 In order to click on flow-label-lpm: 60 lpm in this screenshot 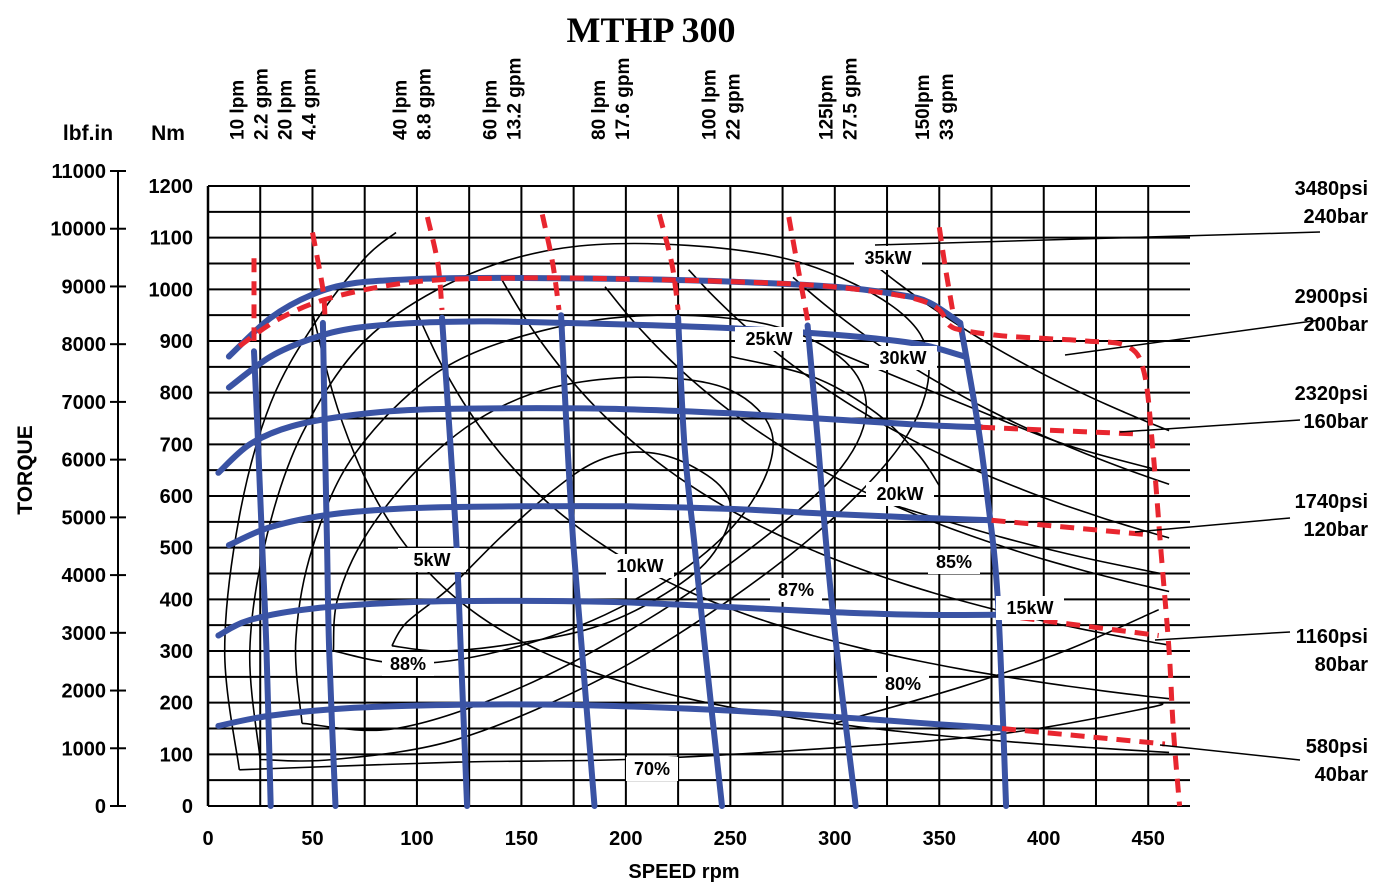, I will do `click(490, 110)`.